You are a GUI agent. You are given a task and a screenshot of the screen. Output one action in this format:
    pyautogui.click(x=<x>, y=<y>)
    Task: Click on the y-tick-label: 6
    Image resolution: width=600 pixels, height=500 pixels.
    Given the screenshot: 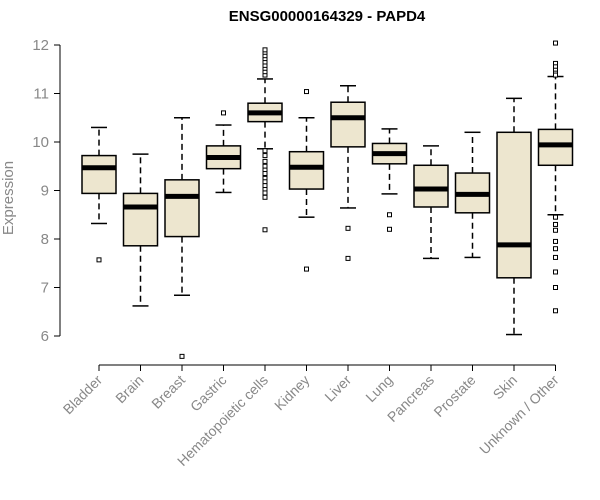 What is the action you would take?
    pyautogui.click(x=45, y=336)
    